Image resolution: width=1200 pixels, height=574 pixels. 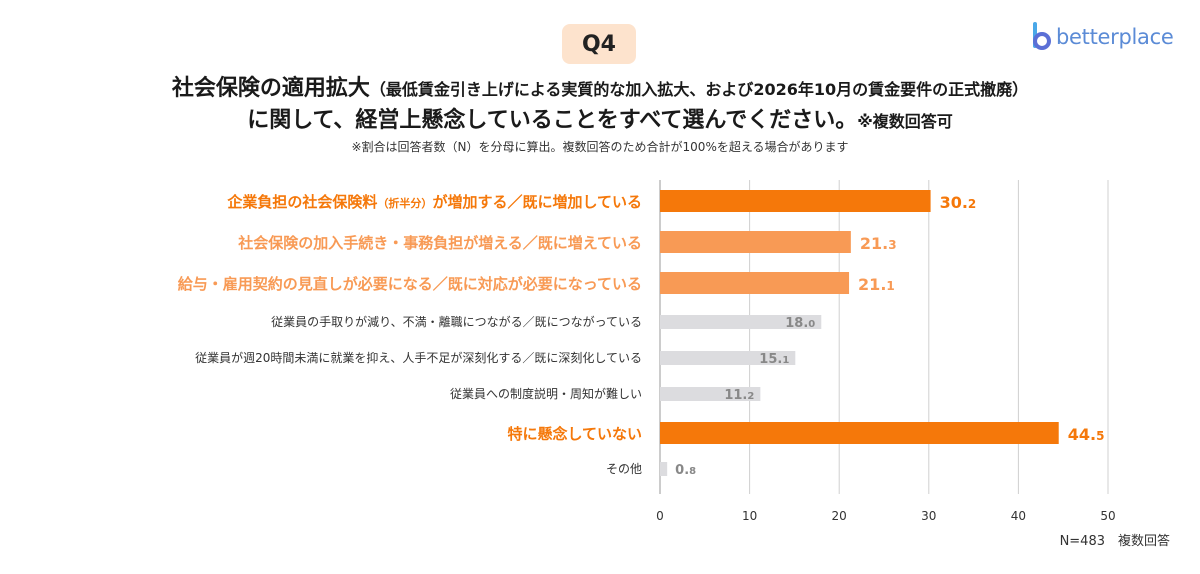 I want to click on category-label: 企業負担の社会保険料（折半分）が増加する／既に増加している, so click(x=434, y=202).